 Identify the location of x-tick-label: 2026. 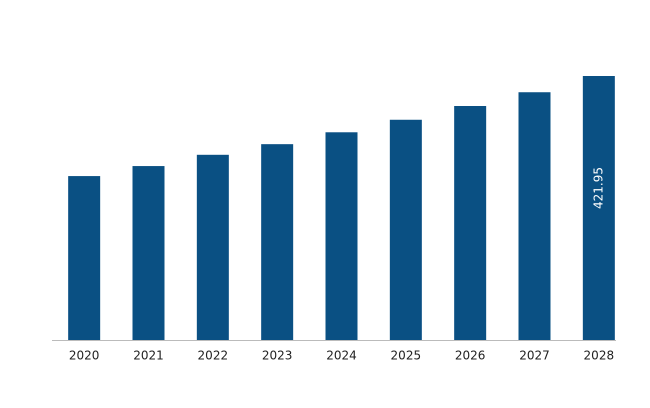
(470, 356).